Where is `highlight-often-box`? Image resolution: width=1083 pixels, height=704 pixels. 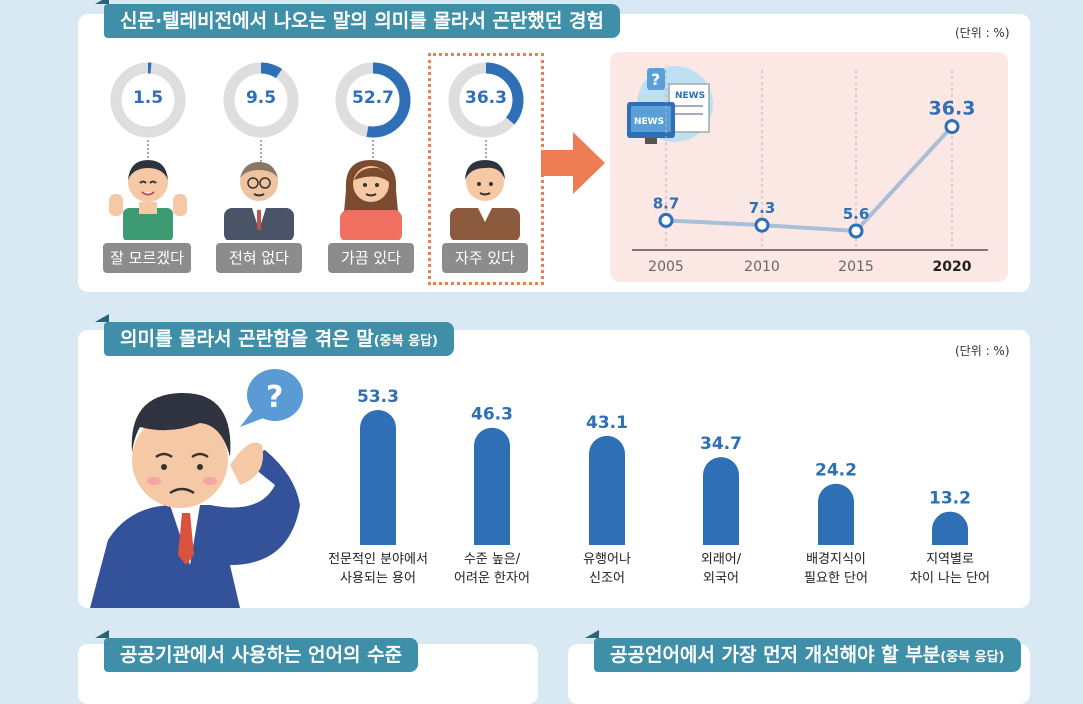
highlight-often-box is located at coordinates (486, 169).